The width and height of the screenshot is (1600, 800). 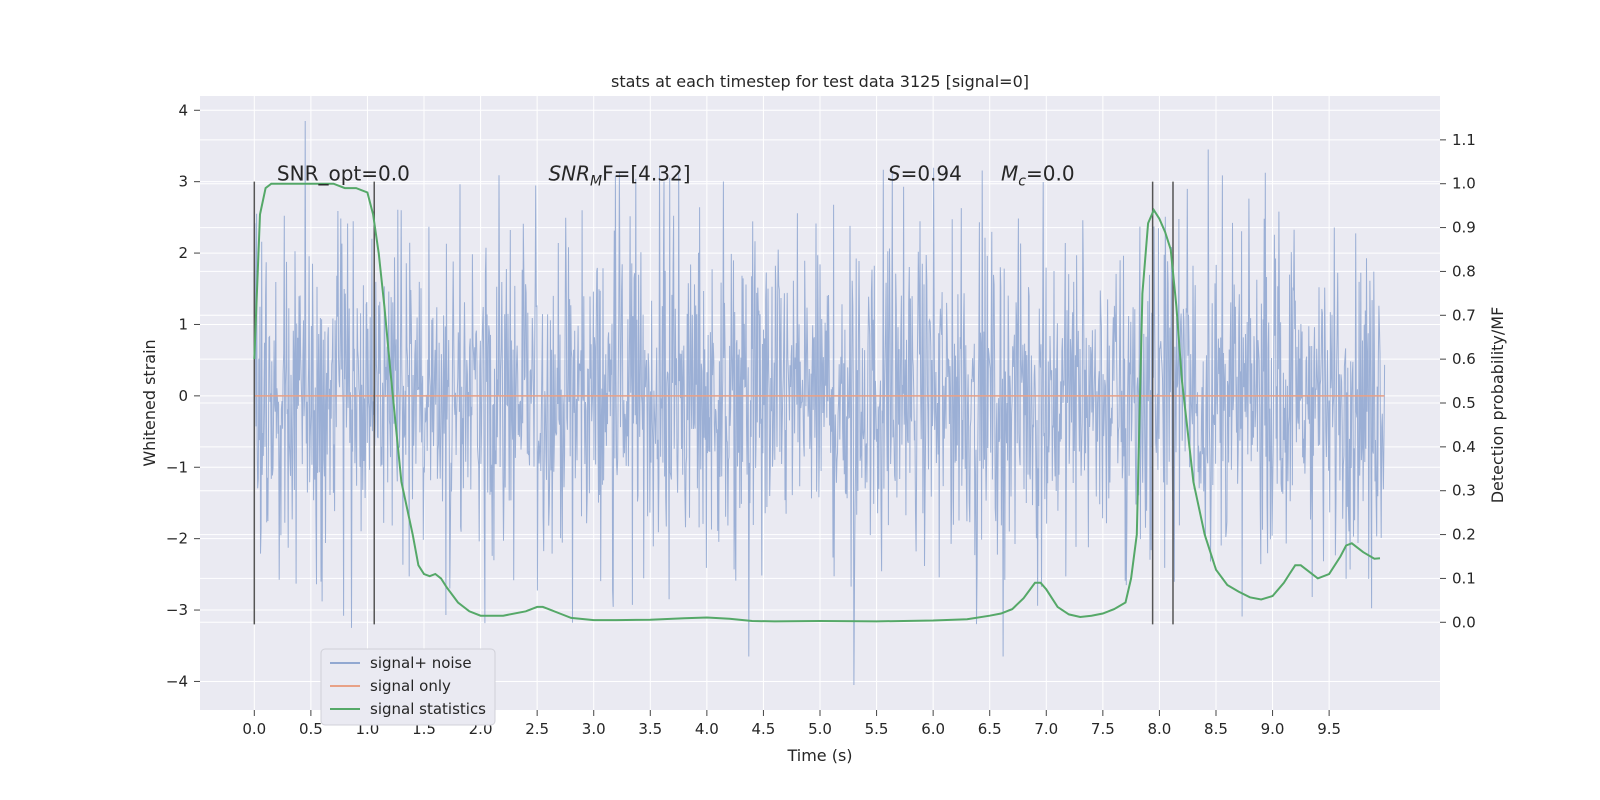 I want to click on x-tick-label: 0.0, so click(x=254, y=729).